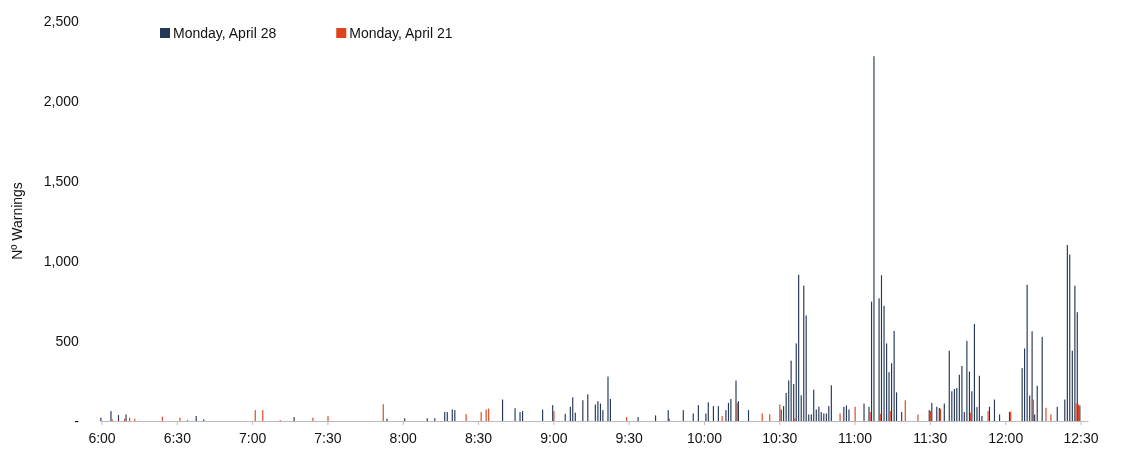  What do you see at coordinates (403, 438) in the screenshot?
I see `x-tick-label: 8:00` at bounding box center [403, 438].